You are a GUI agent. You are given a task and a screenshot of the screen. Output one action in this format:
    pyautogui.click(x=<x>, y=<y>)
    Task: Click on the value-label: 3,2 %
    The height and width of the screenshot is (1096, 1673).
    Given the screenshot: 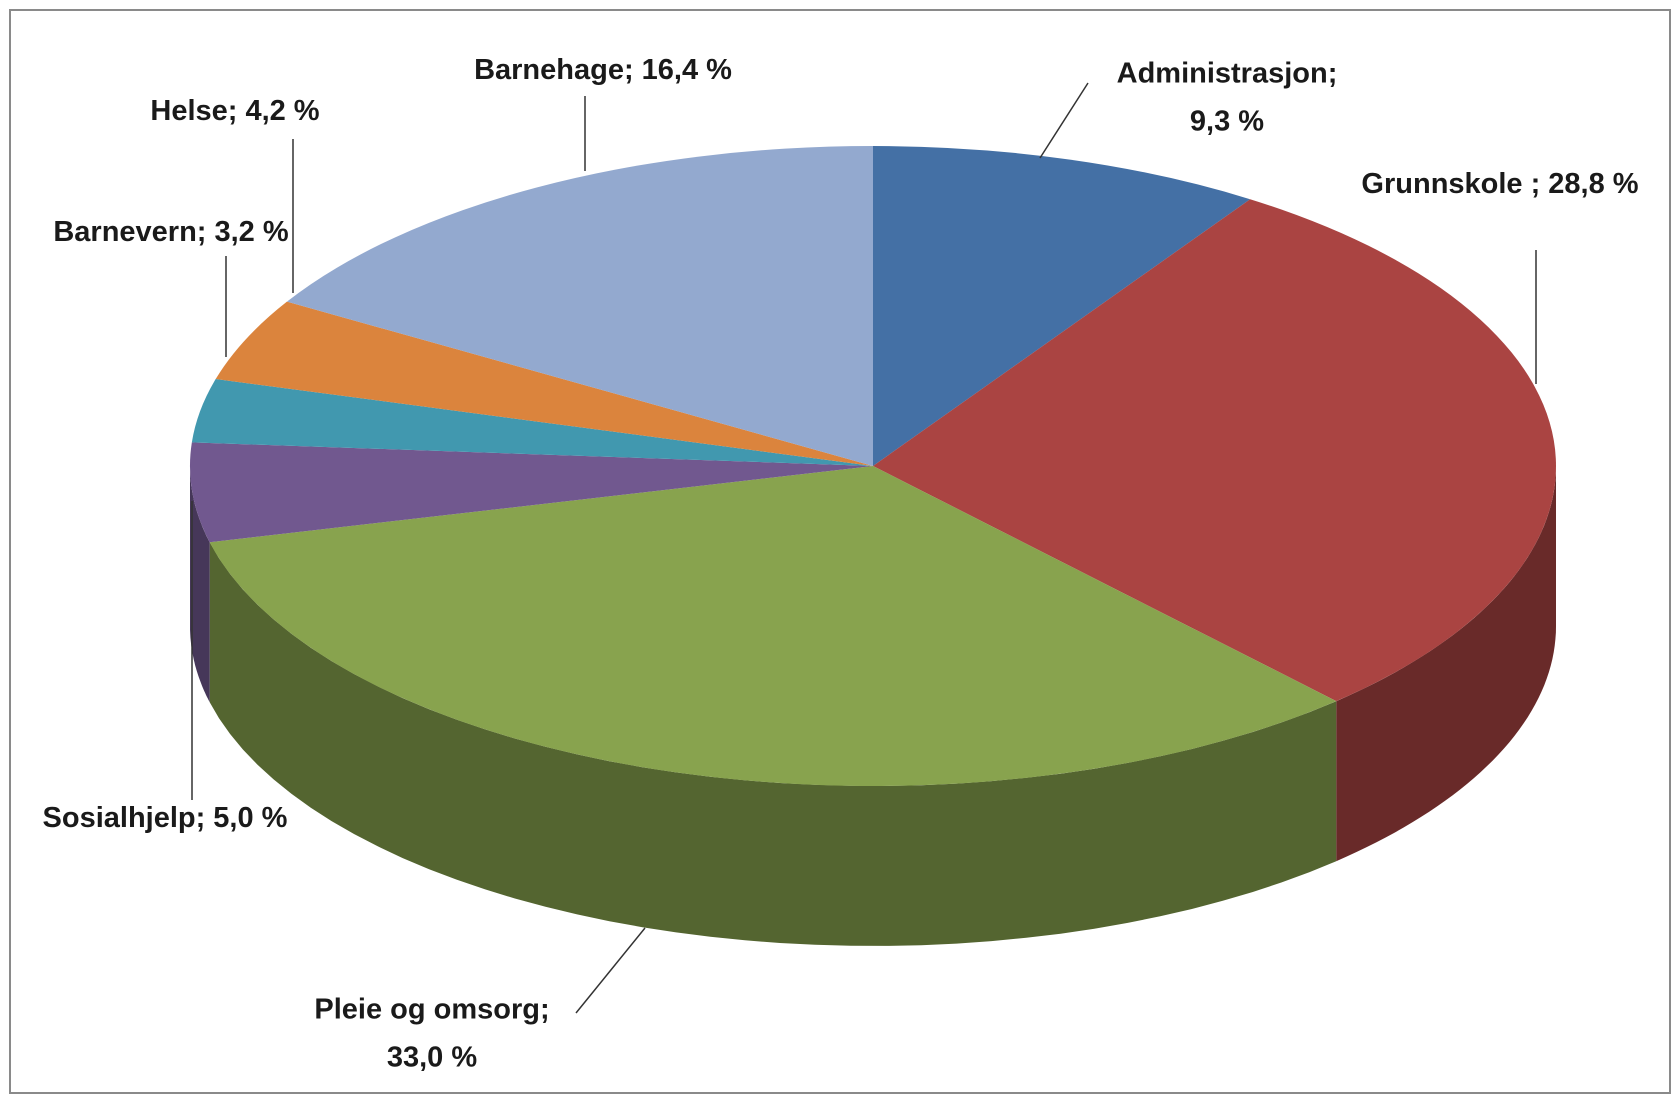 What is the action you would take?
    pyautogui.click(x=251, y=232)
    